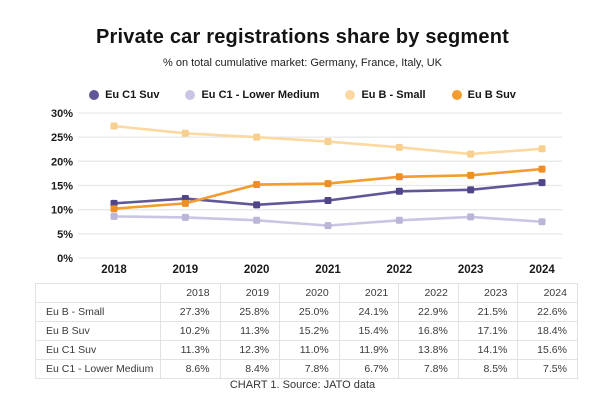  I want to click on x-axis-tick-label: 2023, so click(471, 270).